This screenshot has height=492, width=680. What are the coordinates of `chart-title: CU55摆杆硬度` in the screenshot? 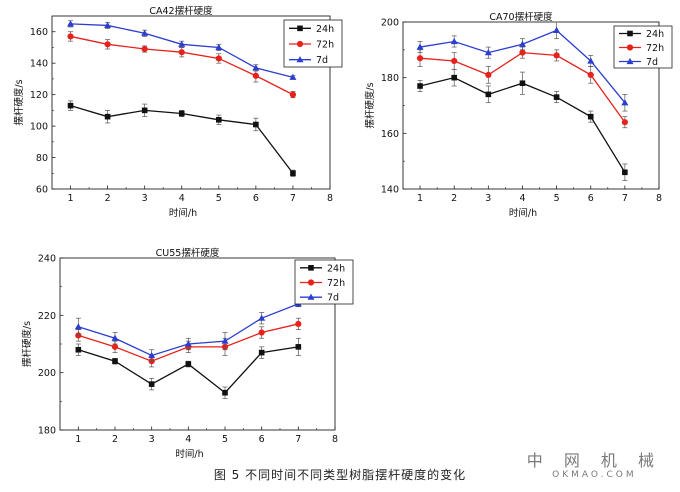 It's located at (188, 253).